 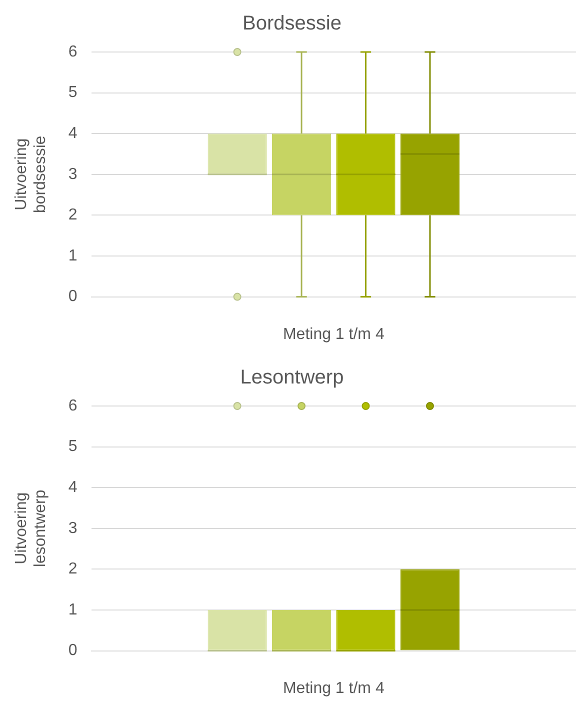 What do you see at coordinates (31, 529) in the screenshot?
I see `y-axis-title: Uitvoering lesontwerp` at bounding box center [31, 529].